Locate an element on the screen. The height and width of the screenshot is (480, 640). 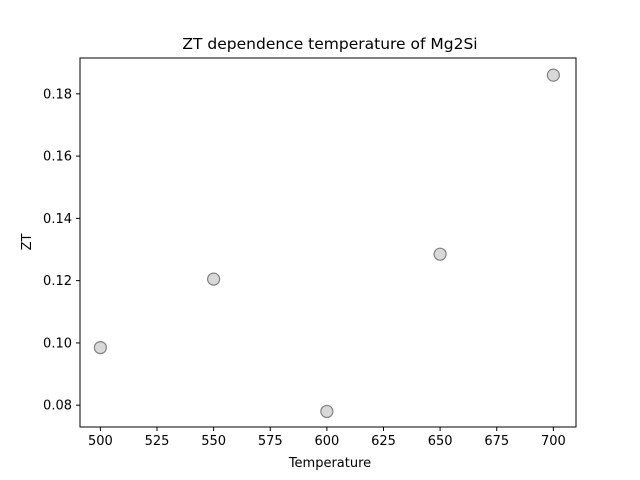
y-axis-label: ZT is located at coordinates (27, 242).